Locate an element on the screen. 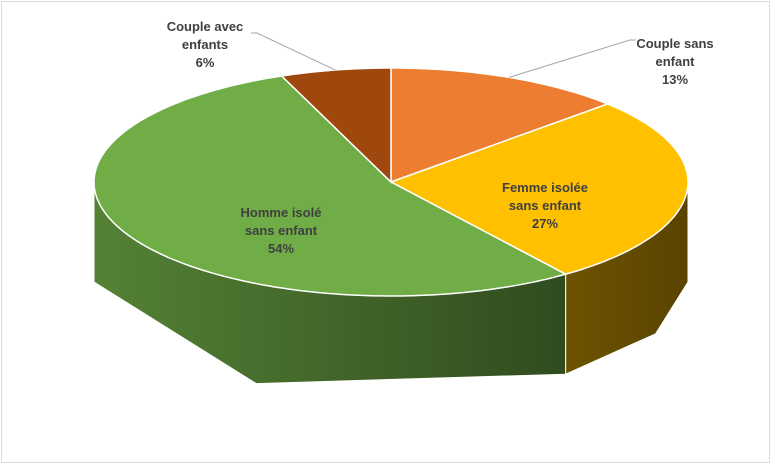  data-label: Couple avec enfants 6% is located at coordinates (205, 45).